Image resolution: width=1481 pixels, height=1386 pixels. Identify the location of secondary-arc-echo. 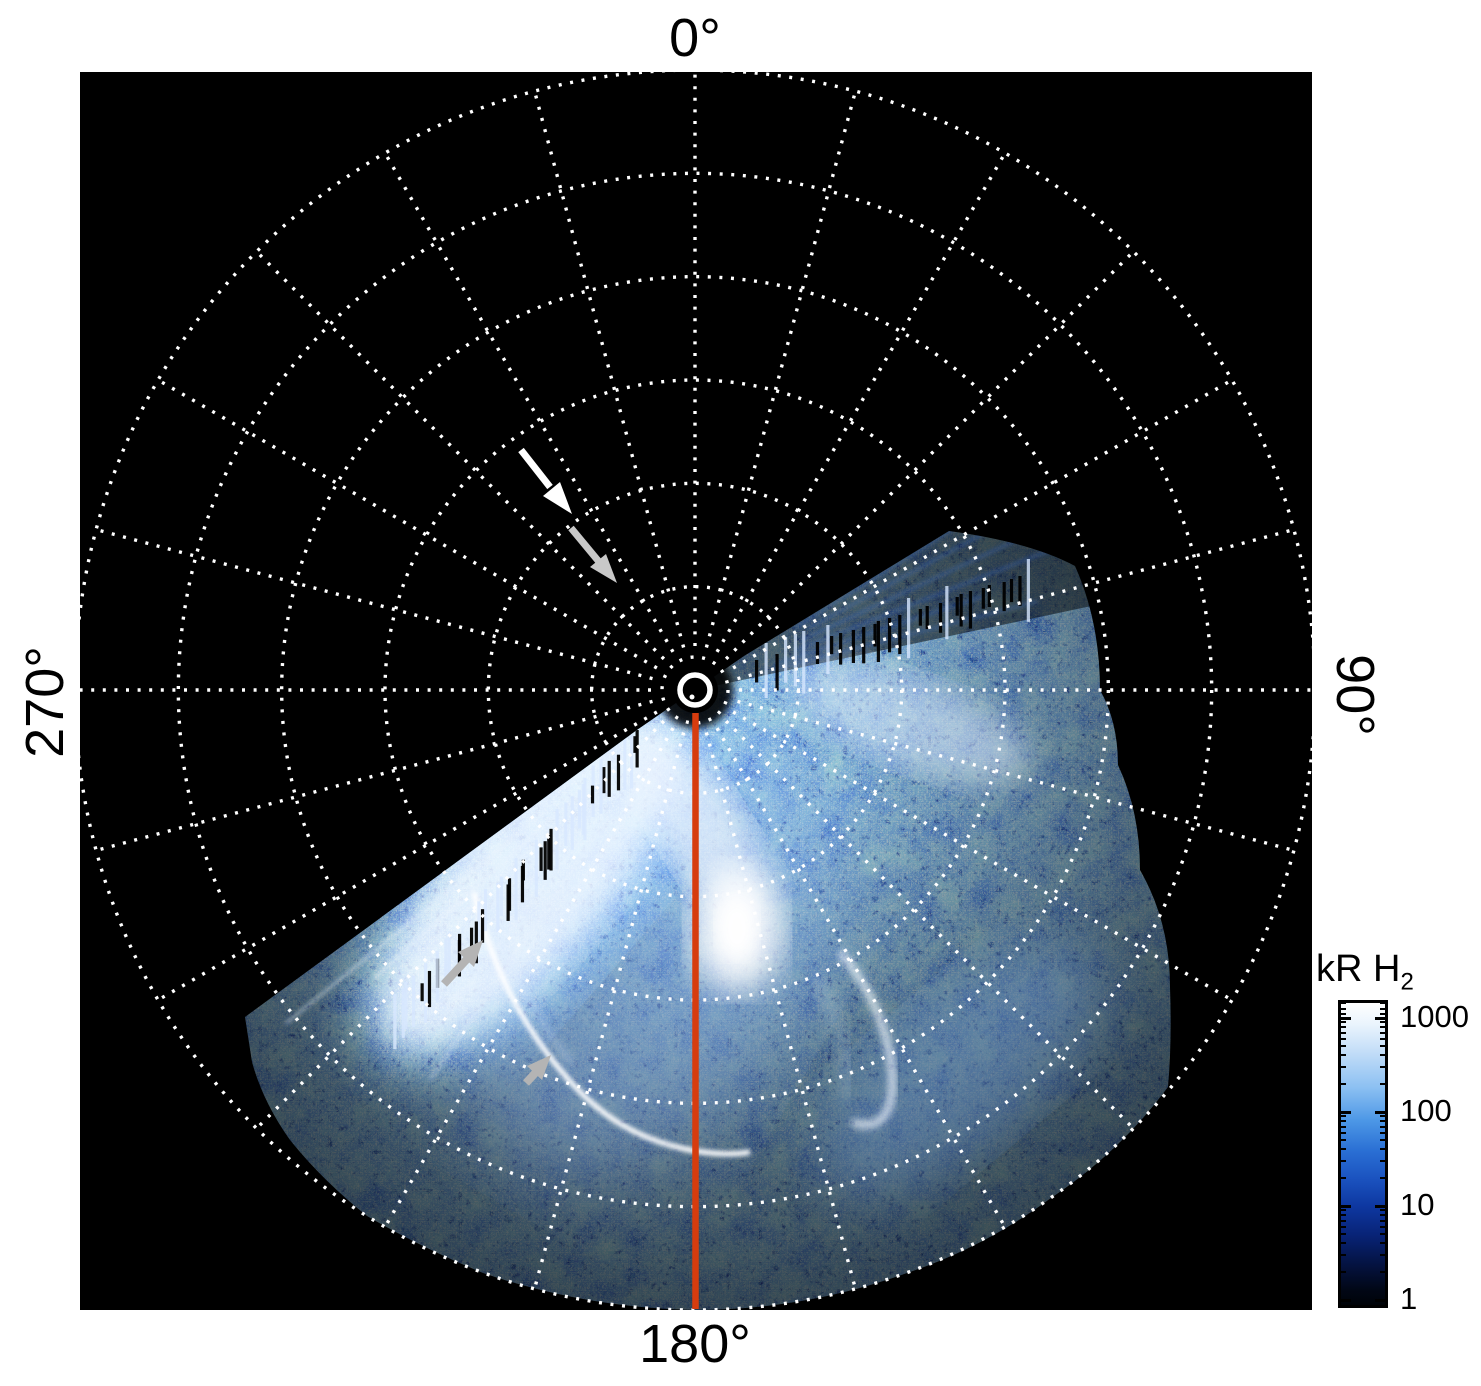
(831, 1038).